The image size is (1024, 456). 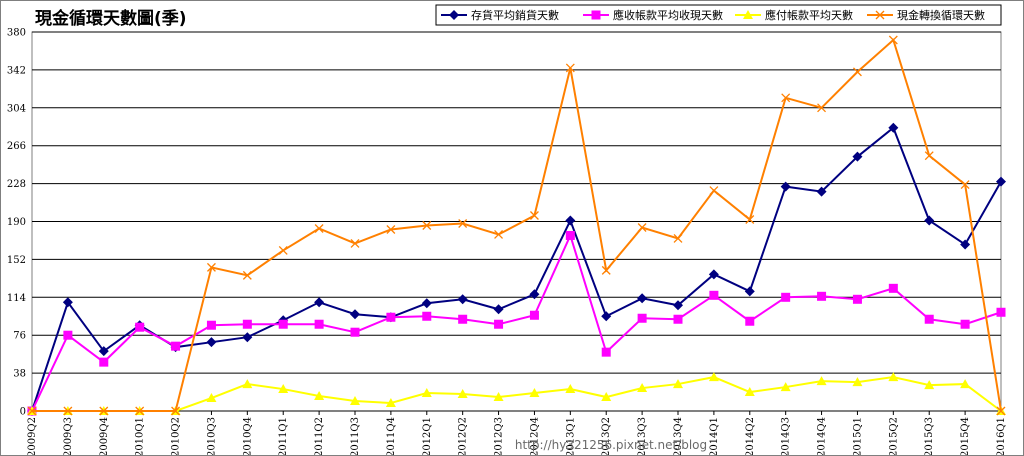 I want to click on watermark-text: http://hy321256.pixnet.net/blog, so click(x=611, y=445).